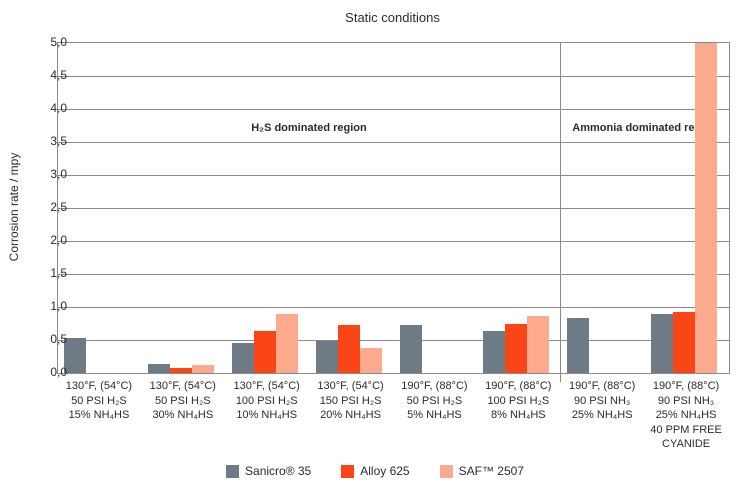 This screenshot has height=501, width=750. I want to click on x-category-line: 30% NH₄HS, so click(183, 415).